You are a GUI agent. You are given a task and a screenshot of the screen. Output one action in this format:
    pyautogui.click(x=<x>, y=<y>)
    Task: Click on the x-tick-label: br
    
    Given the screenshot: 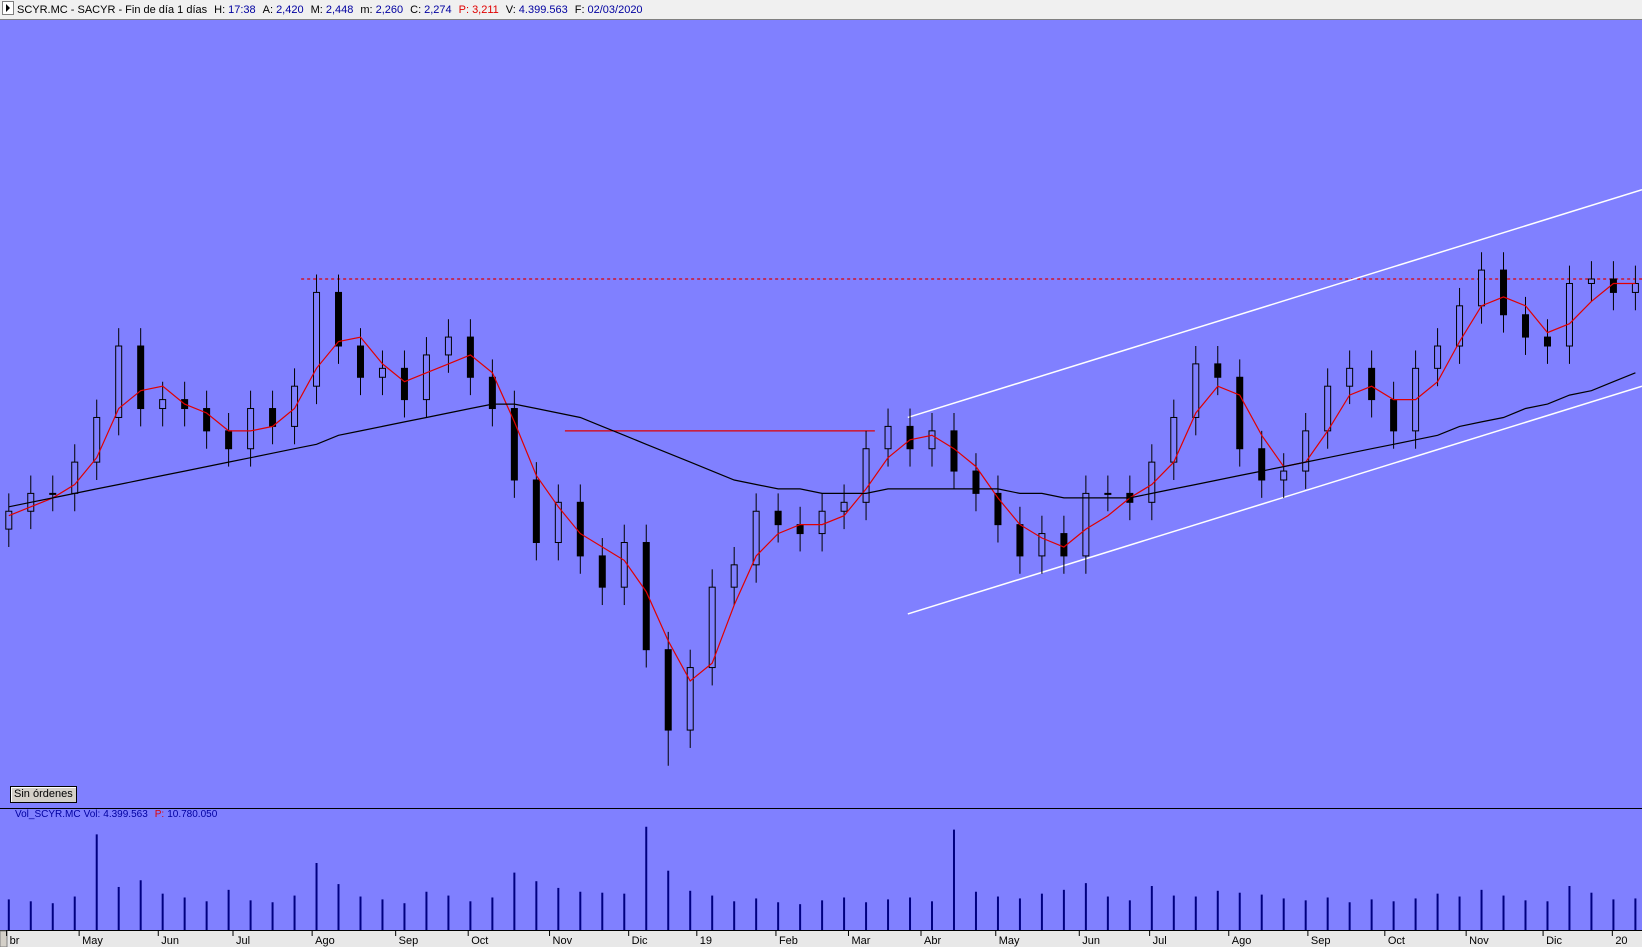 What is the action you would take?
    pyautogui.click(x=15, y=941)
    